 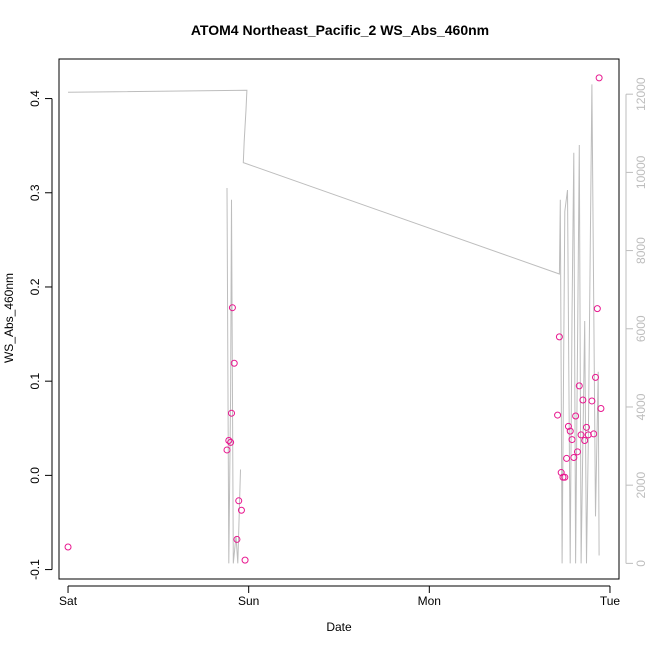 What do you see at coordinates (340, 596) in the screenshot?
I see `x-axis: Sat Sun Mon Tue` at bounding box center [340, 596].